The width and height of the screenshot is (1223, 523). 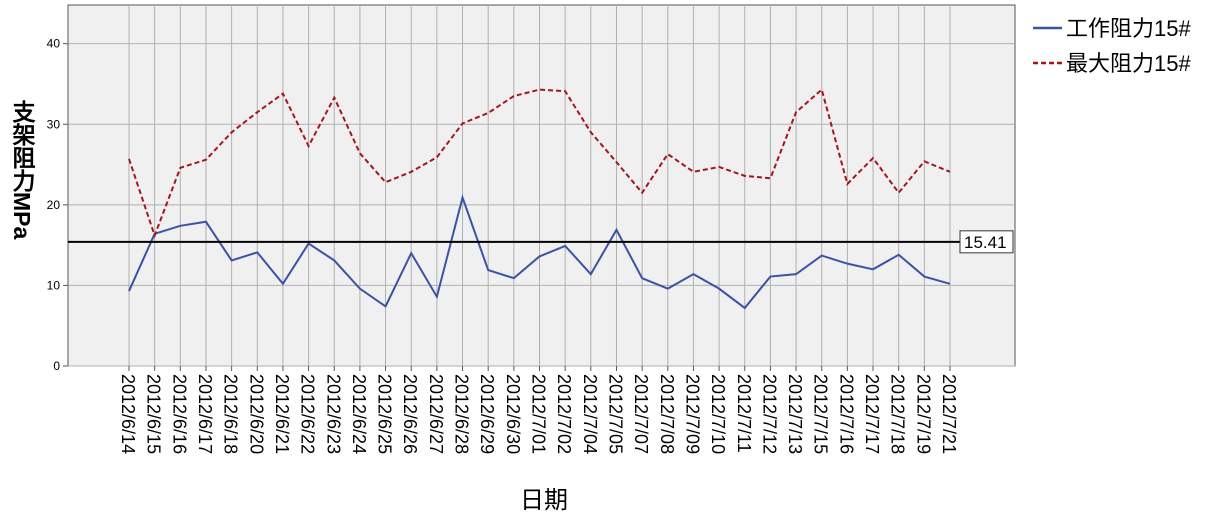 I want to click on x-tick-label: 2012/6/15, so click(x=154, y=414).